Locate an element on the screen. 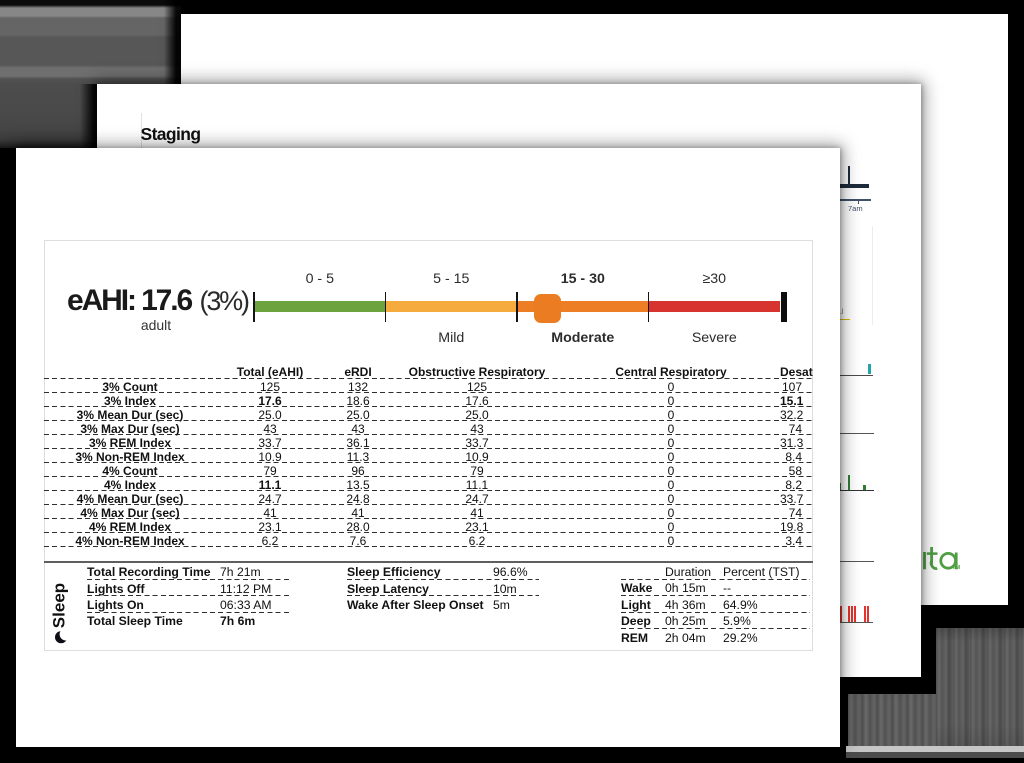 This screenshot has height=763, width=1024. svg-text: TM is located at coordinates (956, 568).